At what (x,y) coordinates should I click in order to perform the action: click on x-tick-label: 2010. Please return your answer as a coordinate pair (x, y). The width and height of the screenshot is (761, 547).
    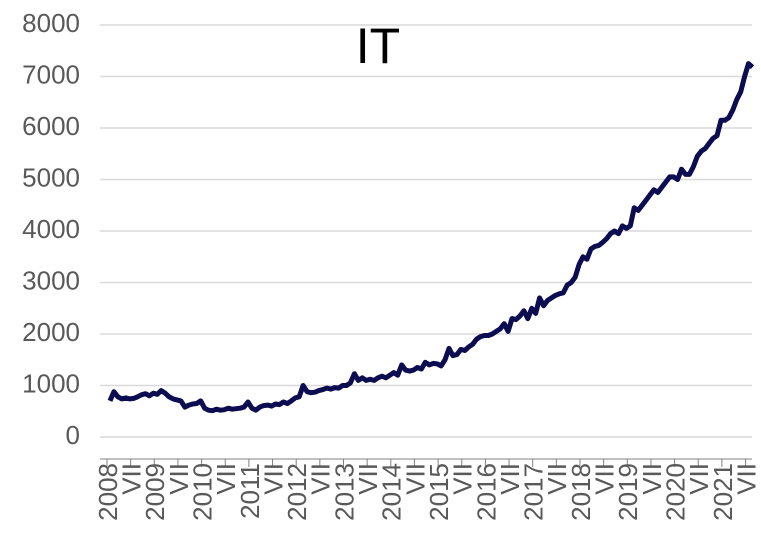
    Looking at the image, I should click on (202, 492).